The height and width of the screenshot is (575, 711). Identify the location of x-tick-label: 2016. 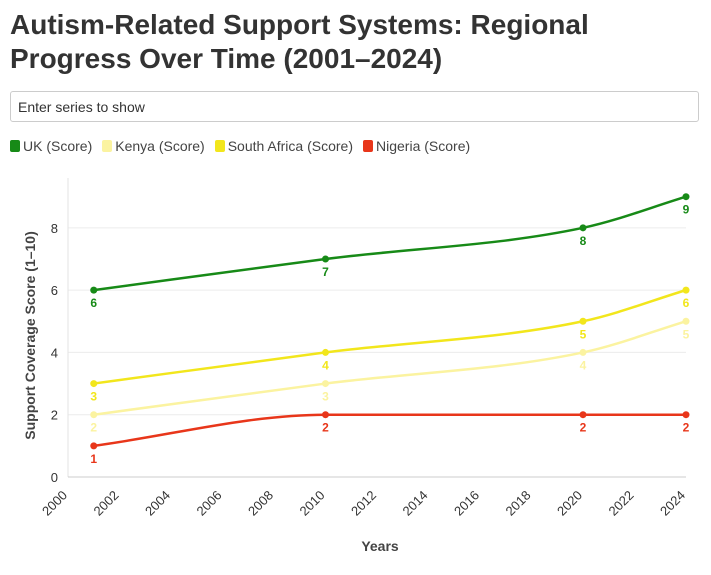
(466, 503).